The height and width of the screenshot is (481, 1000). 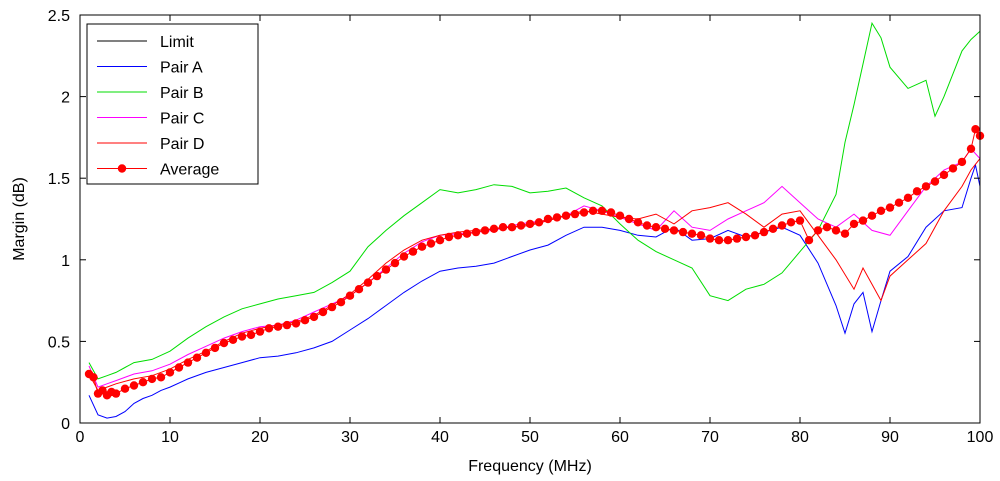 I want to click on x-tick-label: 30, so click(x=350, y=437).